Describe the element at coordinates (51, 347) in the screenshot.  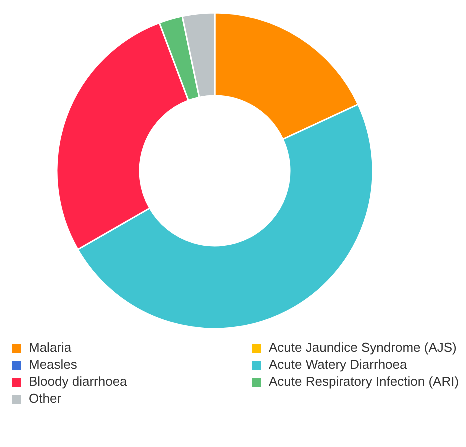
I see `legend-label: Malaria` at that location.